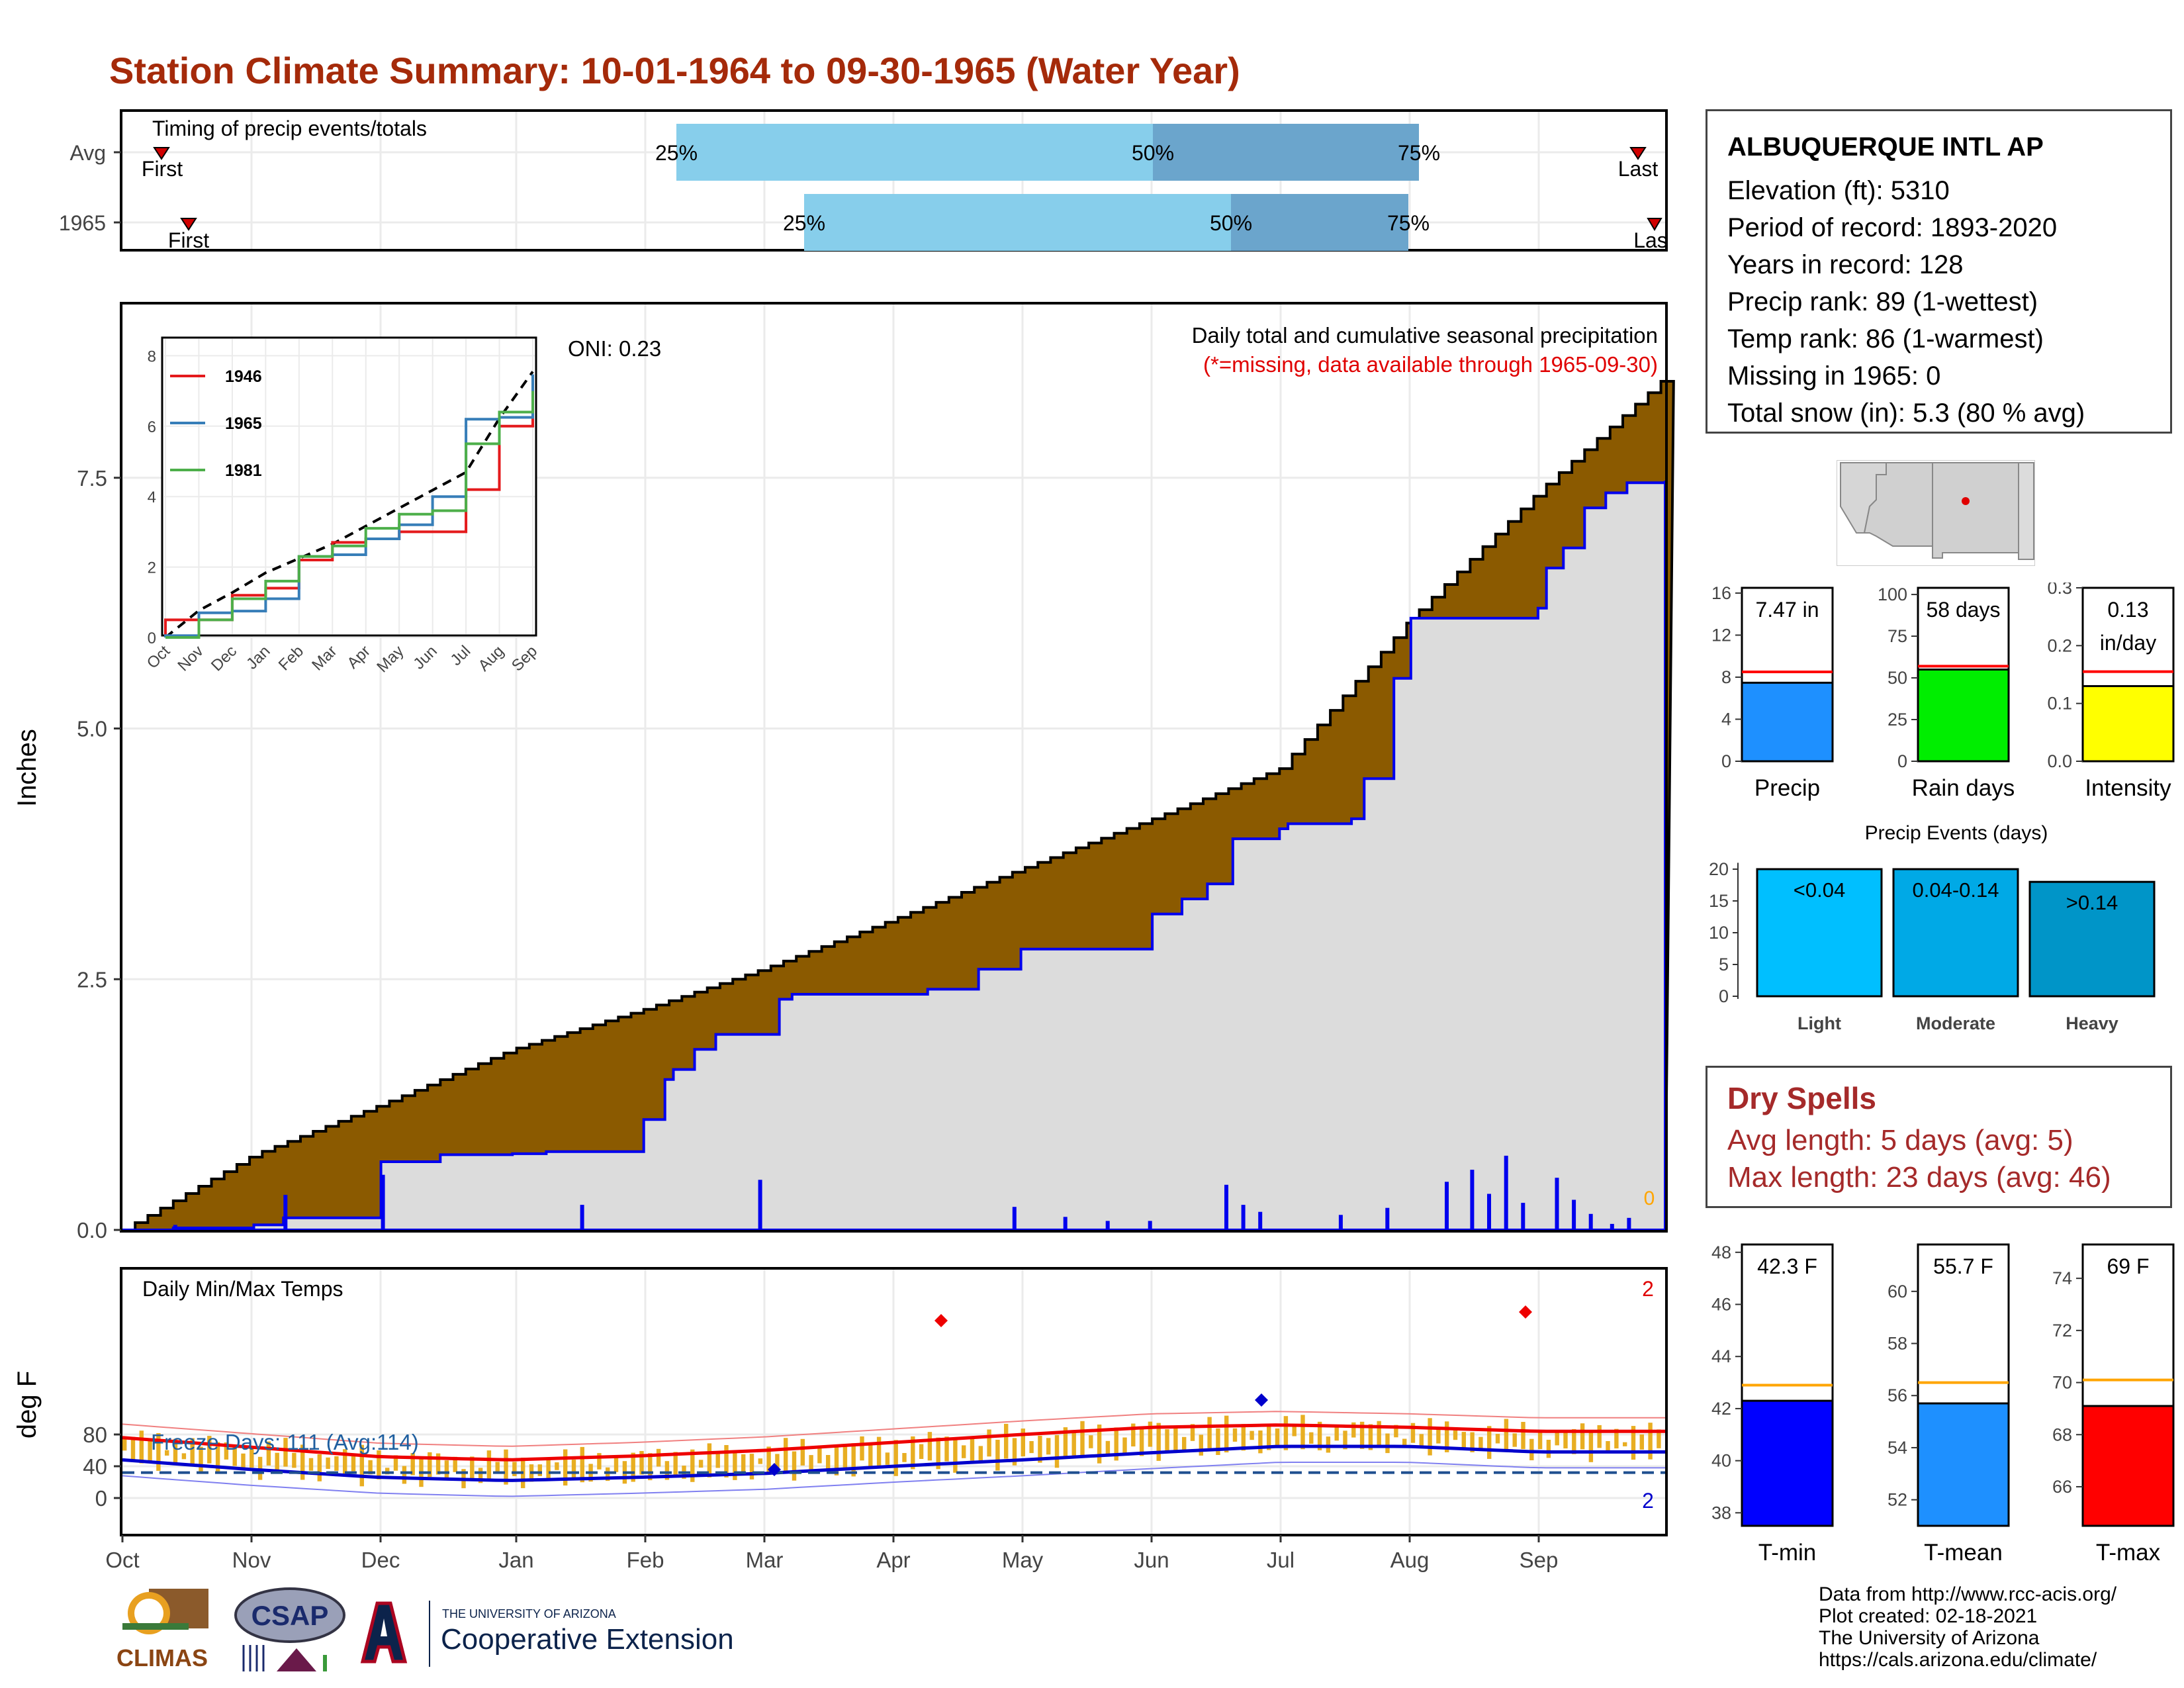 The image size is (2184, 1688). What do you see at coordinates (1151, 1560) in the screenshot?
I see `month-tick-label: Jun` at bounding box center [1151, 1560].